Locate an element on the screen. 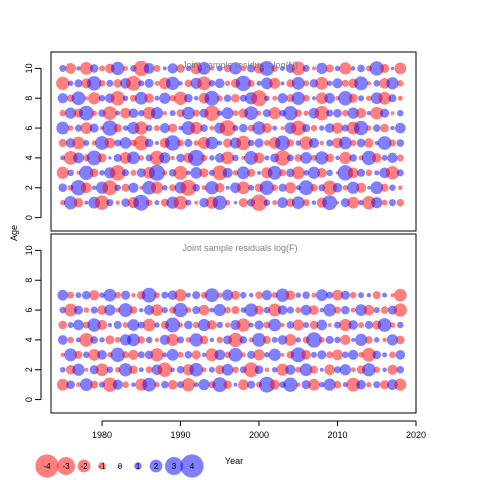 This screenshot has width=480, height=480. y-tick-label: 6 is located at coordinates (29, 310).